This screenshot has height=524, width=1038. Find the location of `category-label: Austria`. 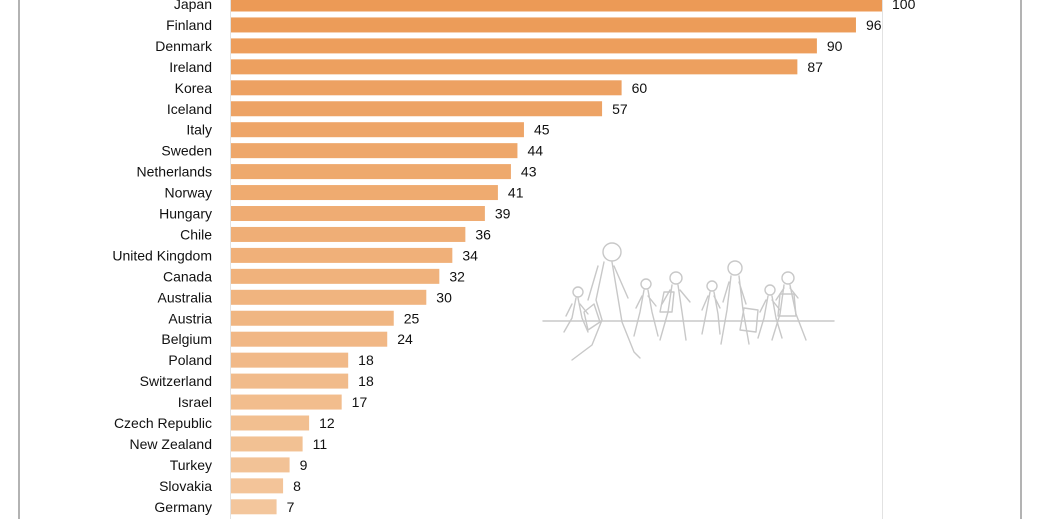

category-label: Austria is located at coordinates (190, 318).